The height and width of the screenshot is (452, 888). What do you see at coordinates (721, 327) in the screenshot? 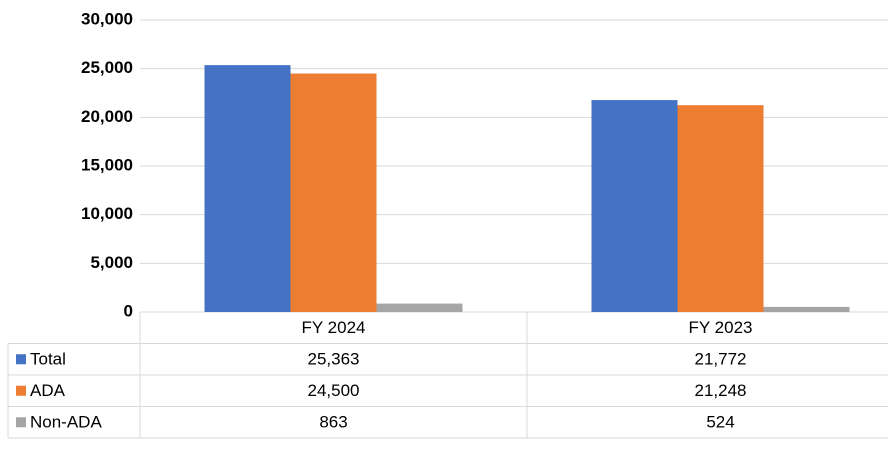
I see `x-tick-label: FY 2023` at bounding box center [721, 327].